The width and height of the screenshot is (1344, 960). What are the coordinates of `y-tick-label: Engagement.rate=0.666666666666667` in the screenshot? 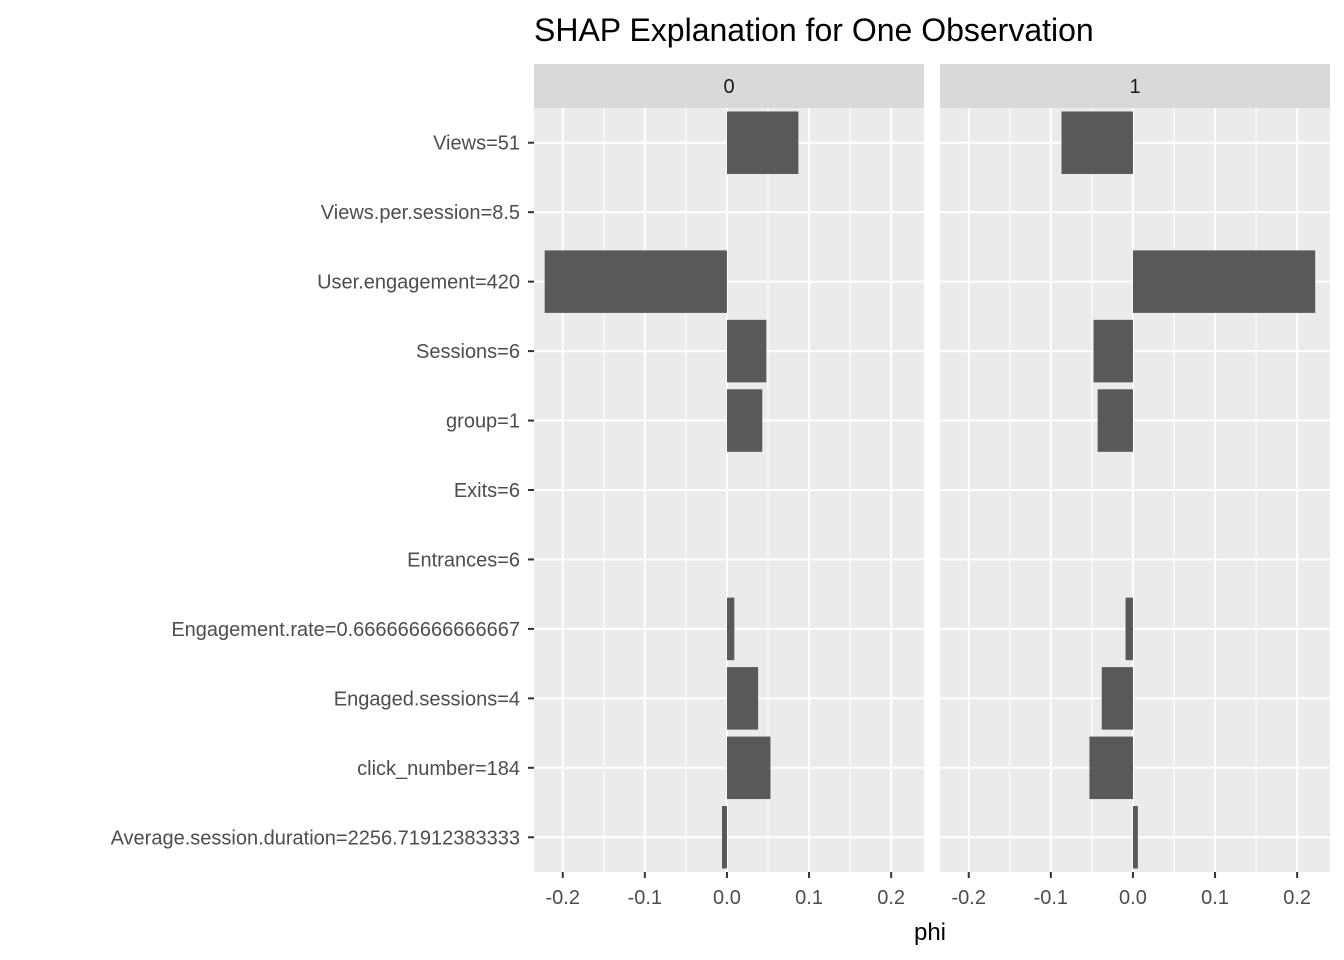 It's located at (345, 630).